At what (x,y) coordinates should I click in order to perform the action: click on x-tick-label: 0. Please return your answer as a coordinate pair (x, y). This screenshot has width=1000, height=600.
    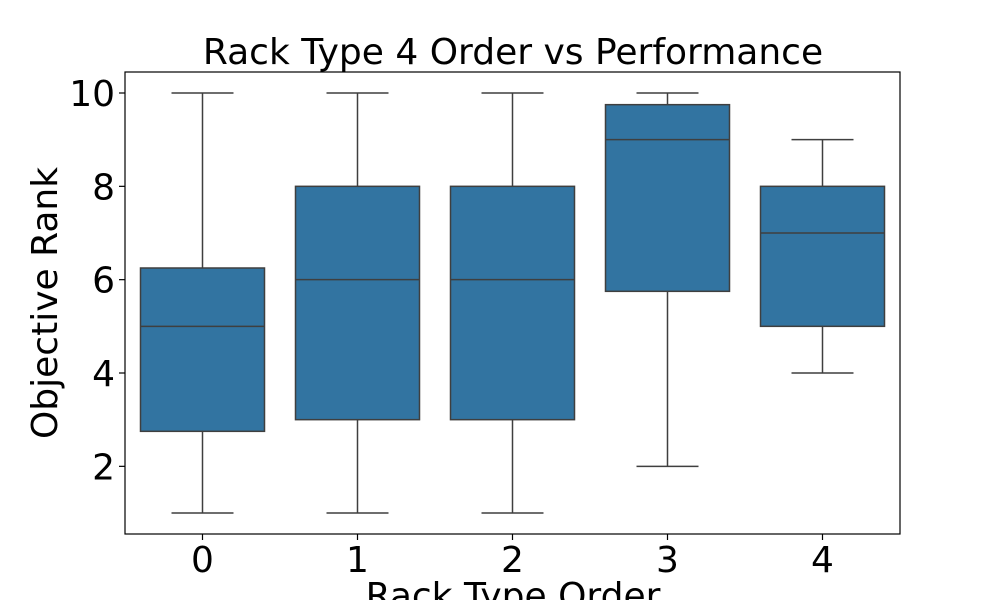
    Looking at the image, I should click on (202, 560).